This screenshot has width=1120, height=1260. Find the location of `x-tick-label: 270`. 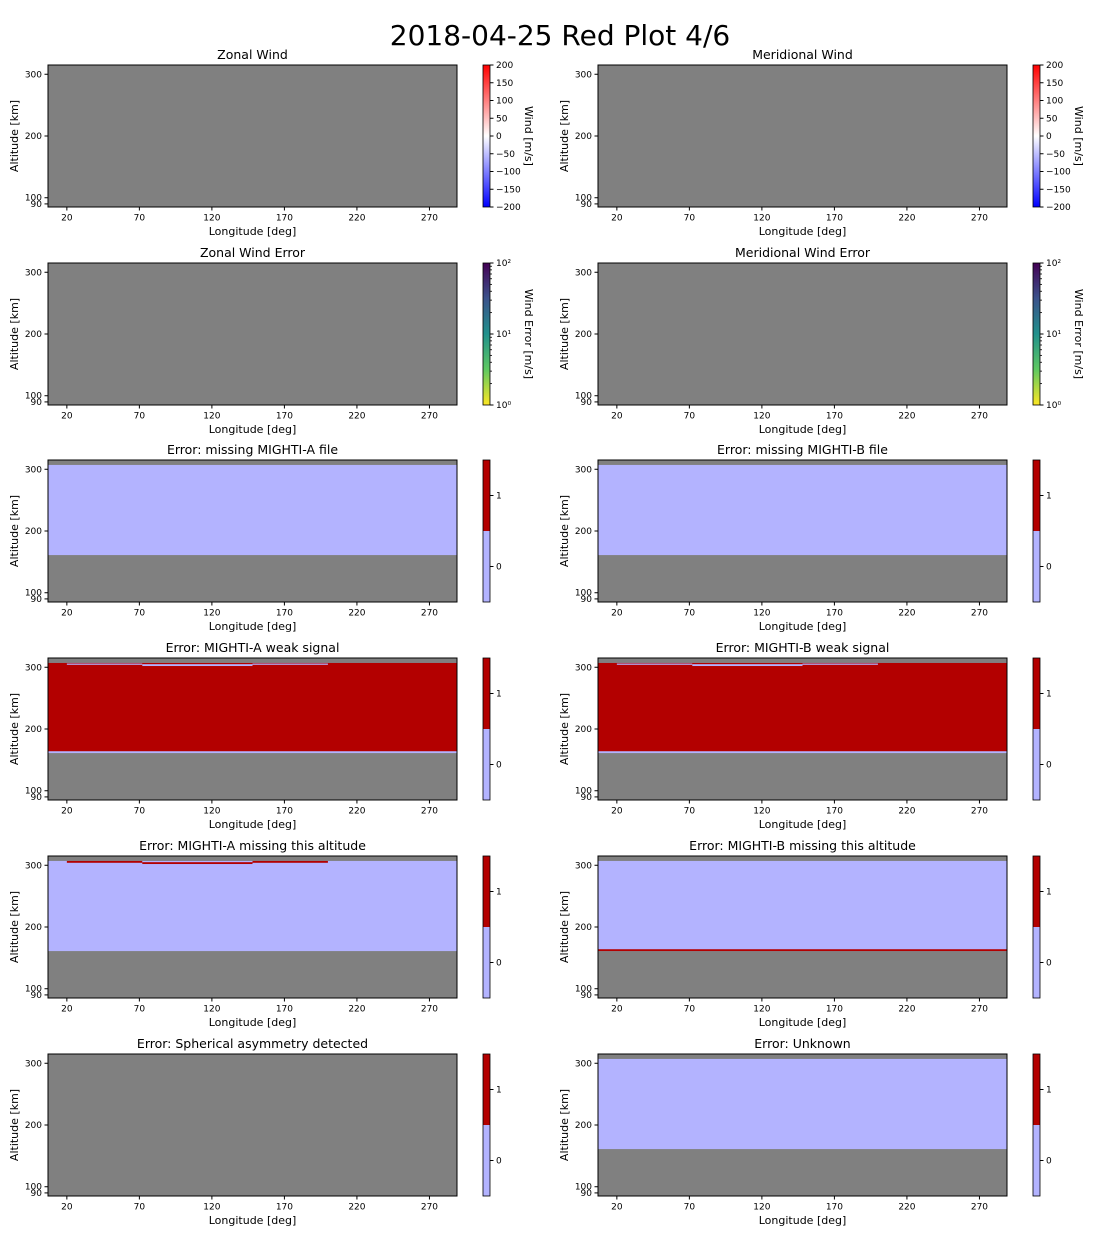

x-tick-label: 270 is located at coordinates (429, 219).